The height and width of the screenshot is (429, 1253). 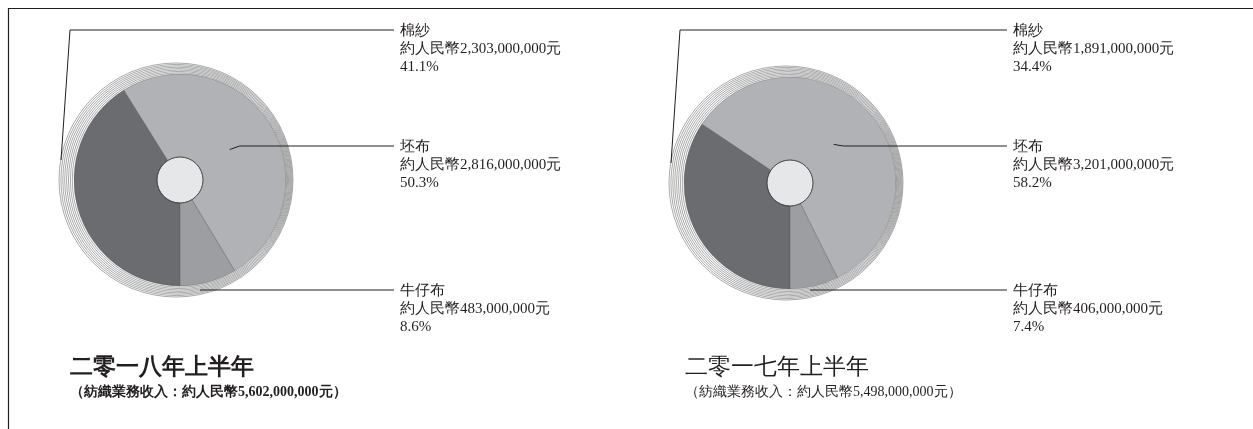 What do you see at coordinates (777, 366) in the screenshot?
I see `title: 二零一七年上半年` at bounding box center [777, 366].